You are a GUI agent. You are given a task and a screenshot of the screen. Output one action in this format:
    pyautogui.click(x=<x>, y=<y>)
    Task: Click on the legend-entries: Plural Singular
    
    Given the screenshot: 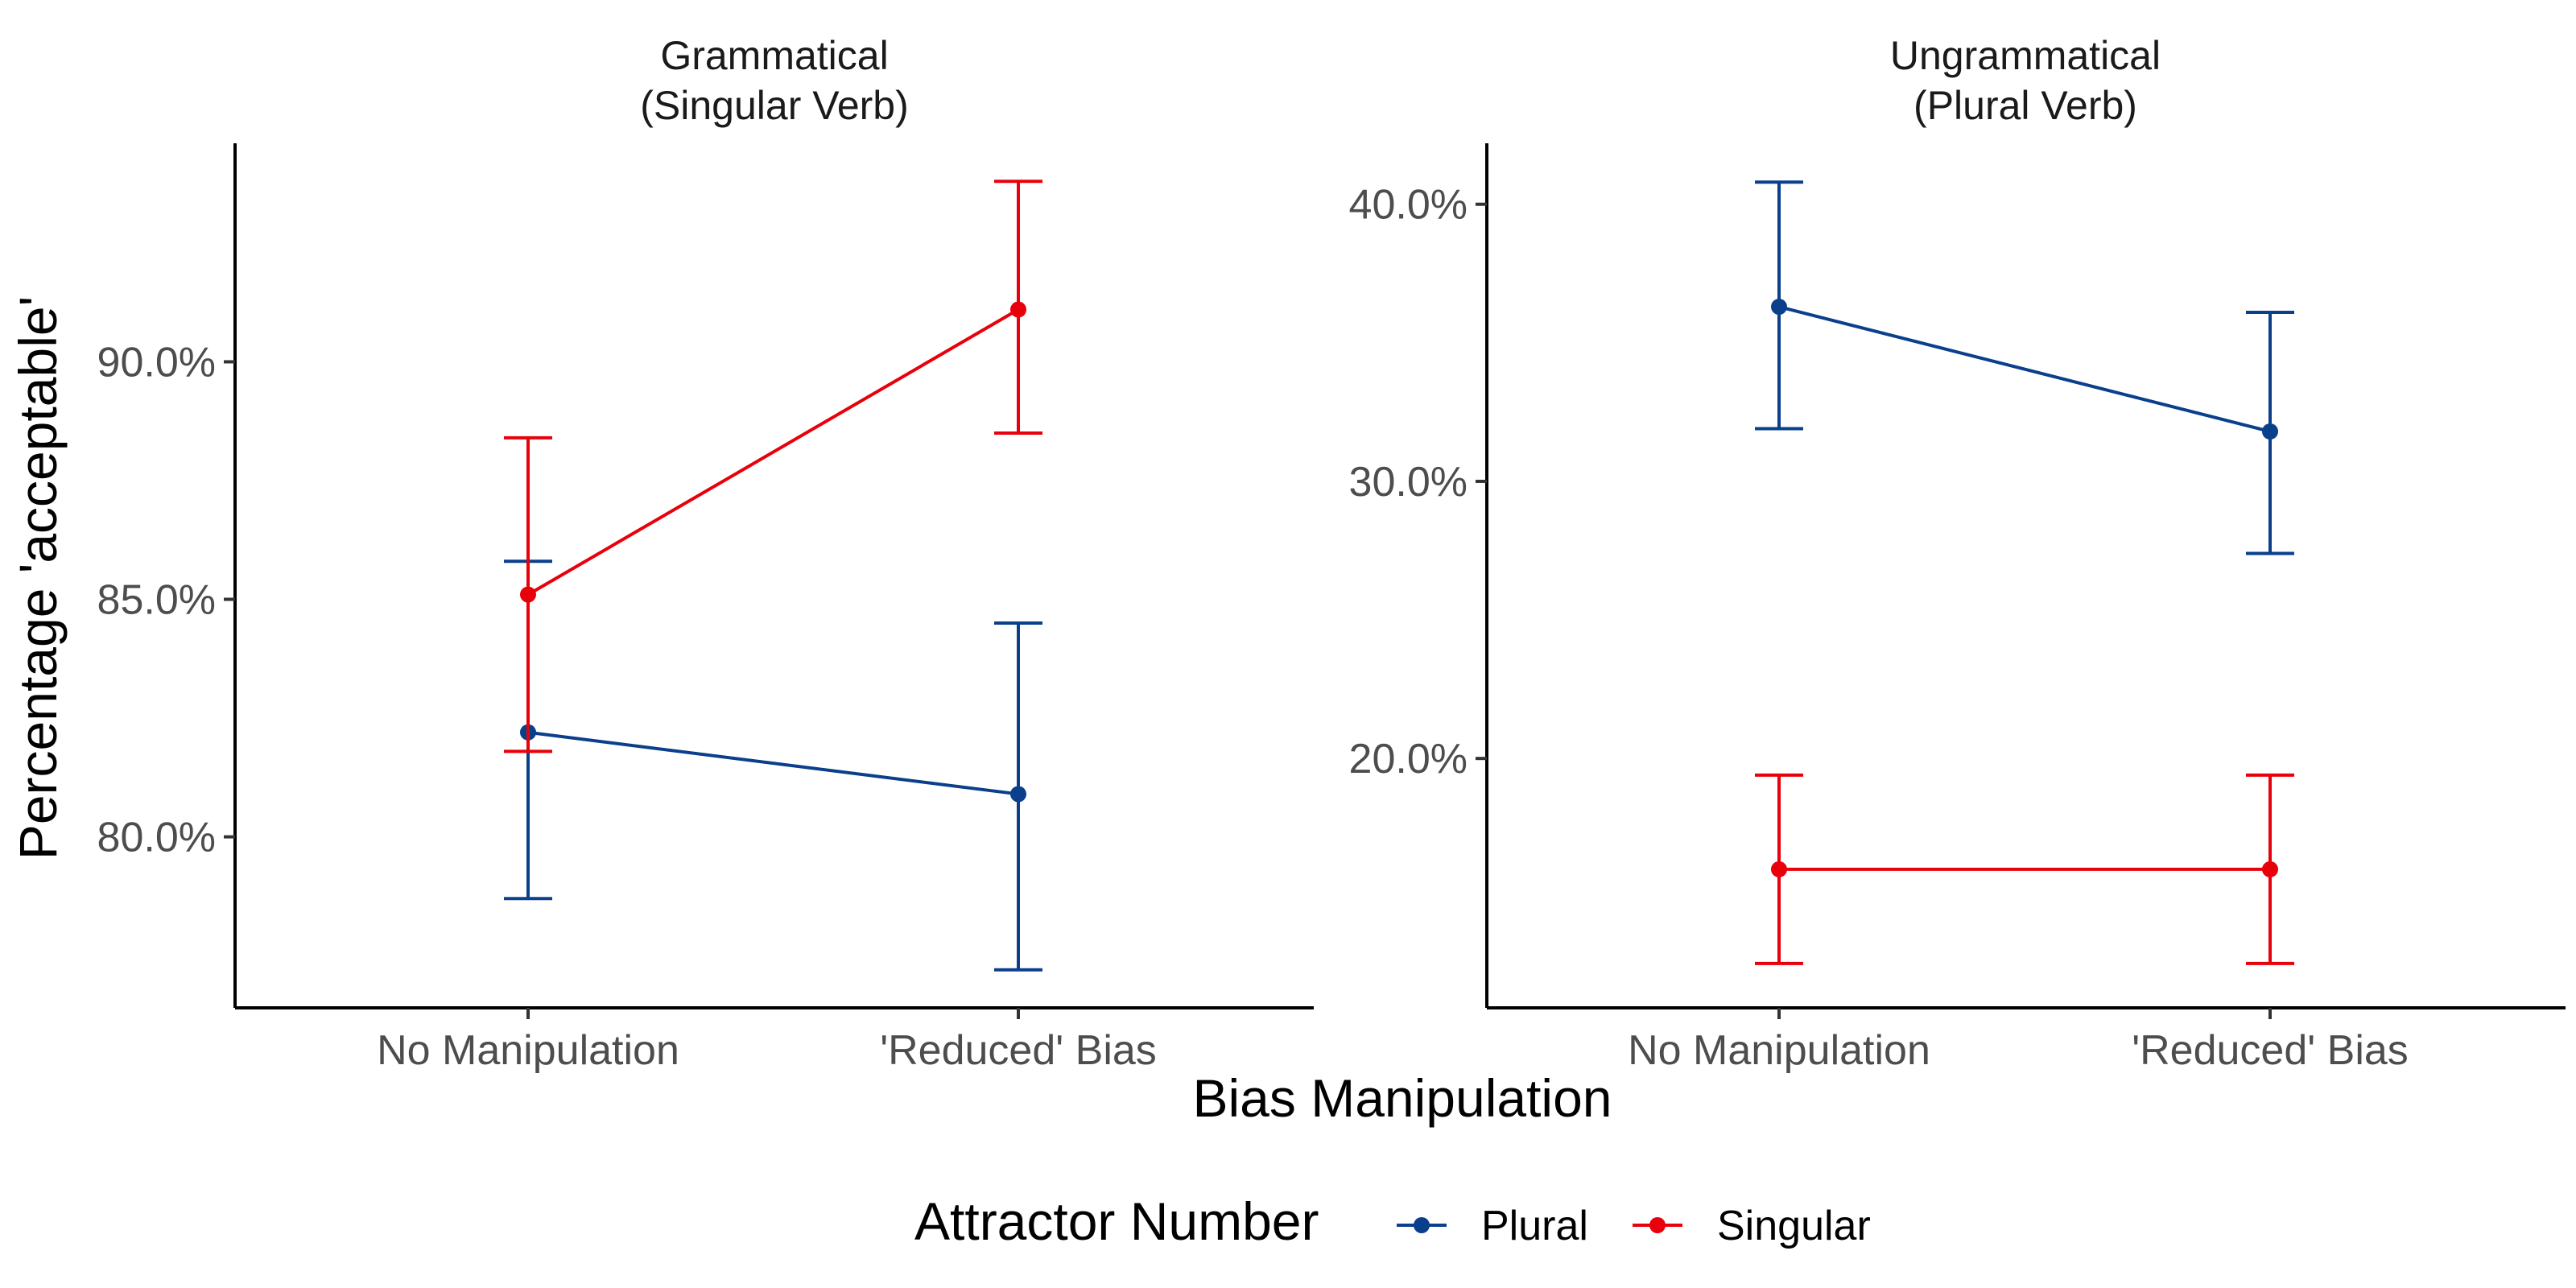 What is the action you would take?
    pyautogui.click(x=1634, y=1226)
    